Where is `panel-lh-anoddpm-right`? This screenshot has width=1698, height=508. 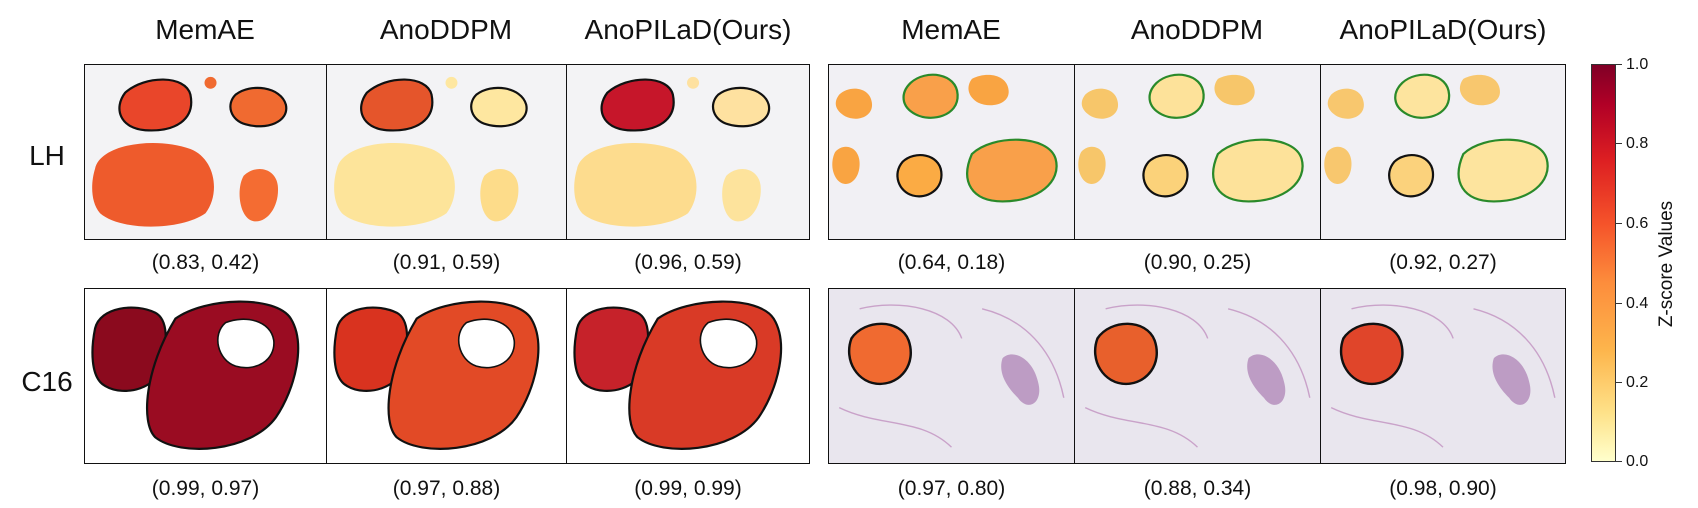 panel-lh-anoddpm-right is located at coordinates (1197, 152).